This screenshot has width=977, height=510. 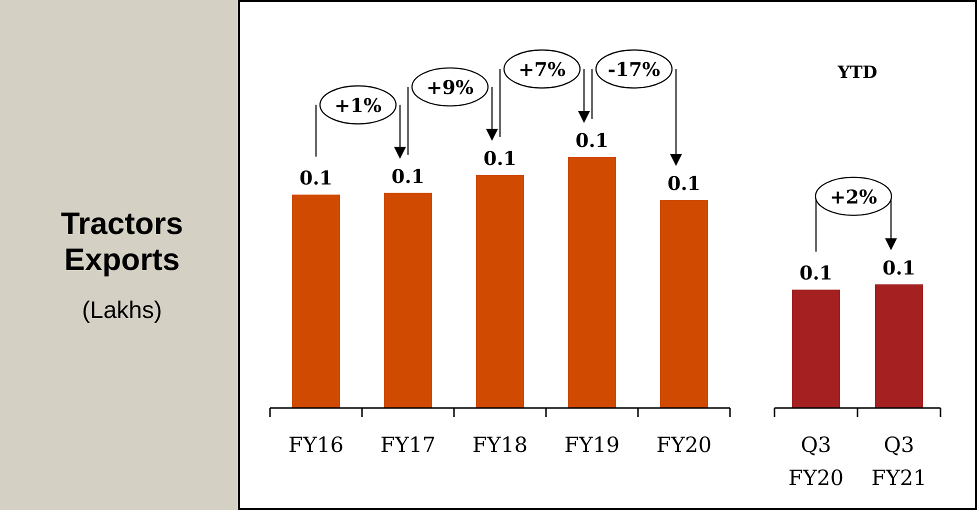 I want to click on x-tick-label: FY20, so click(x=684, y=445).